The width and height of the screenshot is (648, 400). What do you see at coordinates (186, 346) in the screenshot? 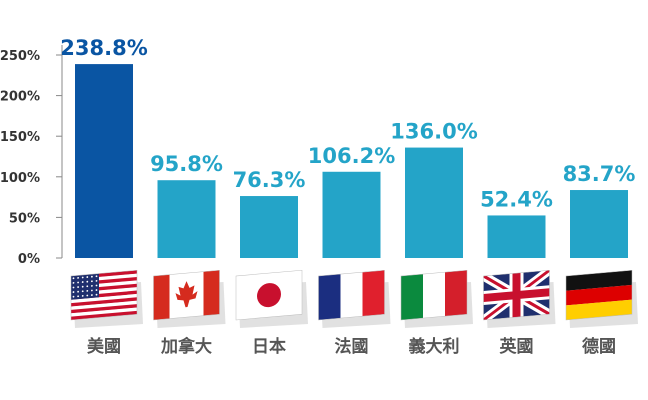
I see `category-label: 加拿大` at bounding box center [186, 346].